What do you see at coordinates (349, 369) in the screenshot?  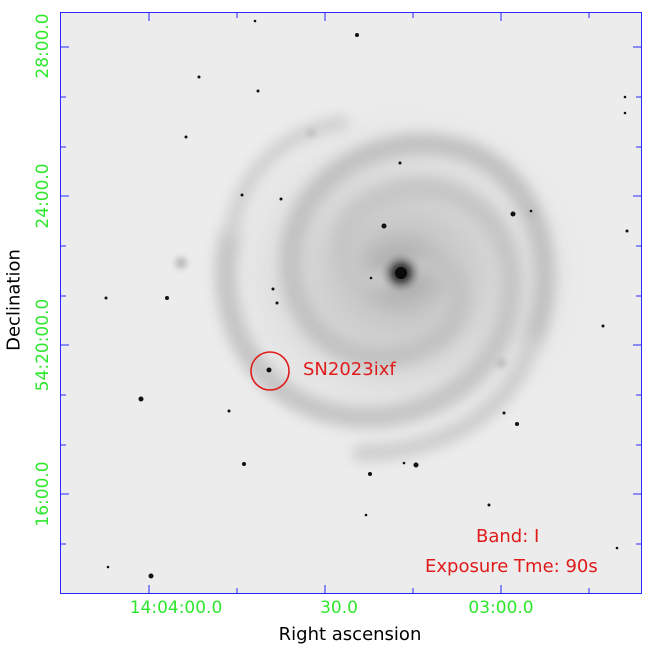 I see `target-label: SN2023ixf` at bounding box center [349, 369].